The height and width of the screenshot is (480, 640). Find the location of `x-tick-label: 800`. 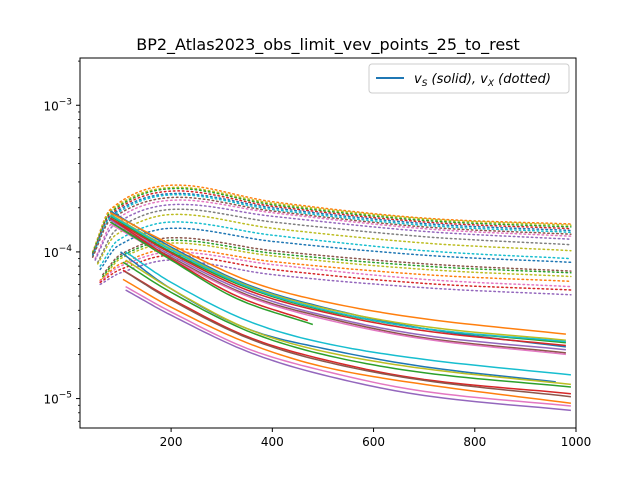

x-tick-label: 800 is located at coordinates (474, 442).